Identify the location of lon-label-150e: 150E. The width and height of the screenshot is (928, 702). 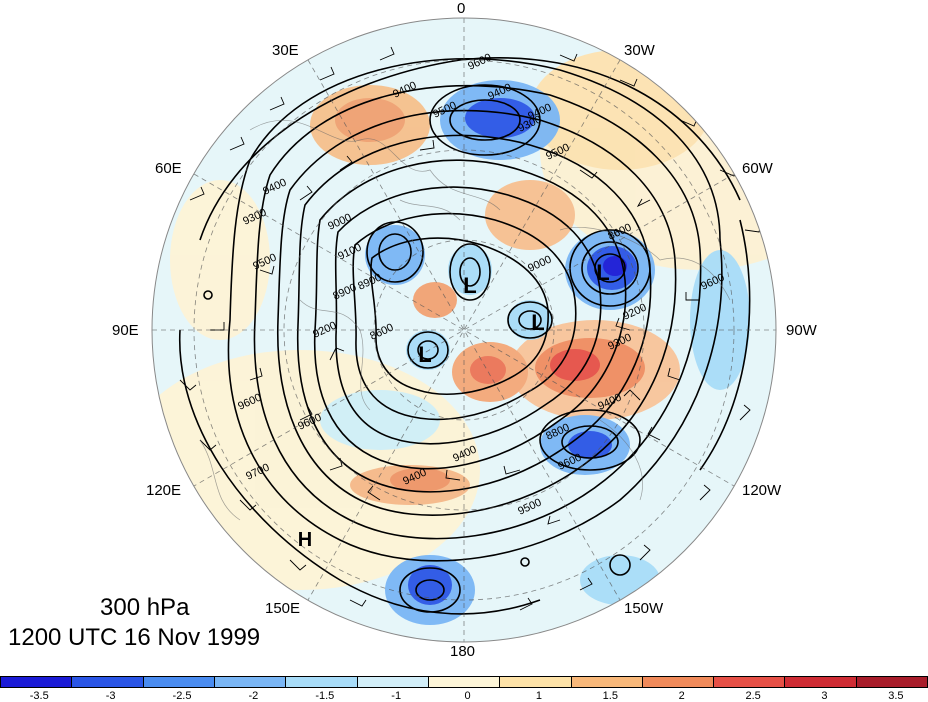
(283, 608).